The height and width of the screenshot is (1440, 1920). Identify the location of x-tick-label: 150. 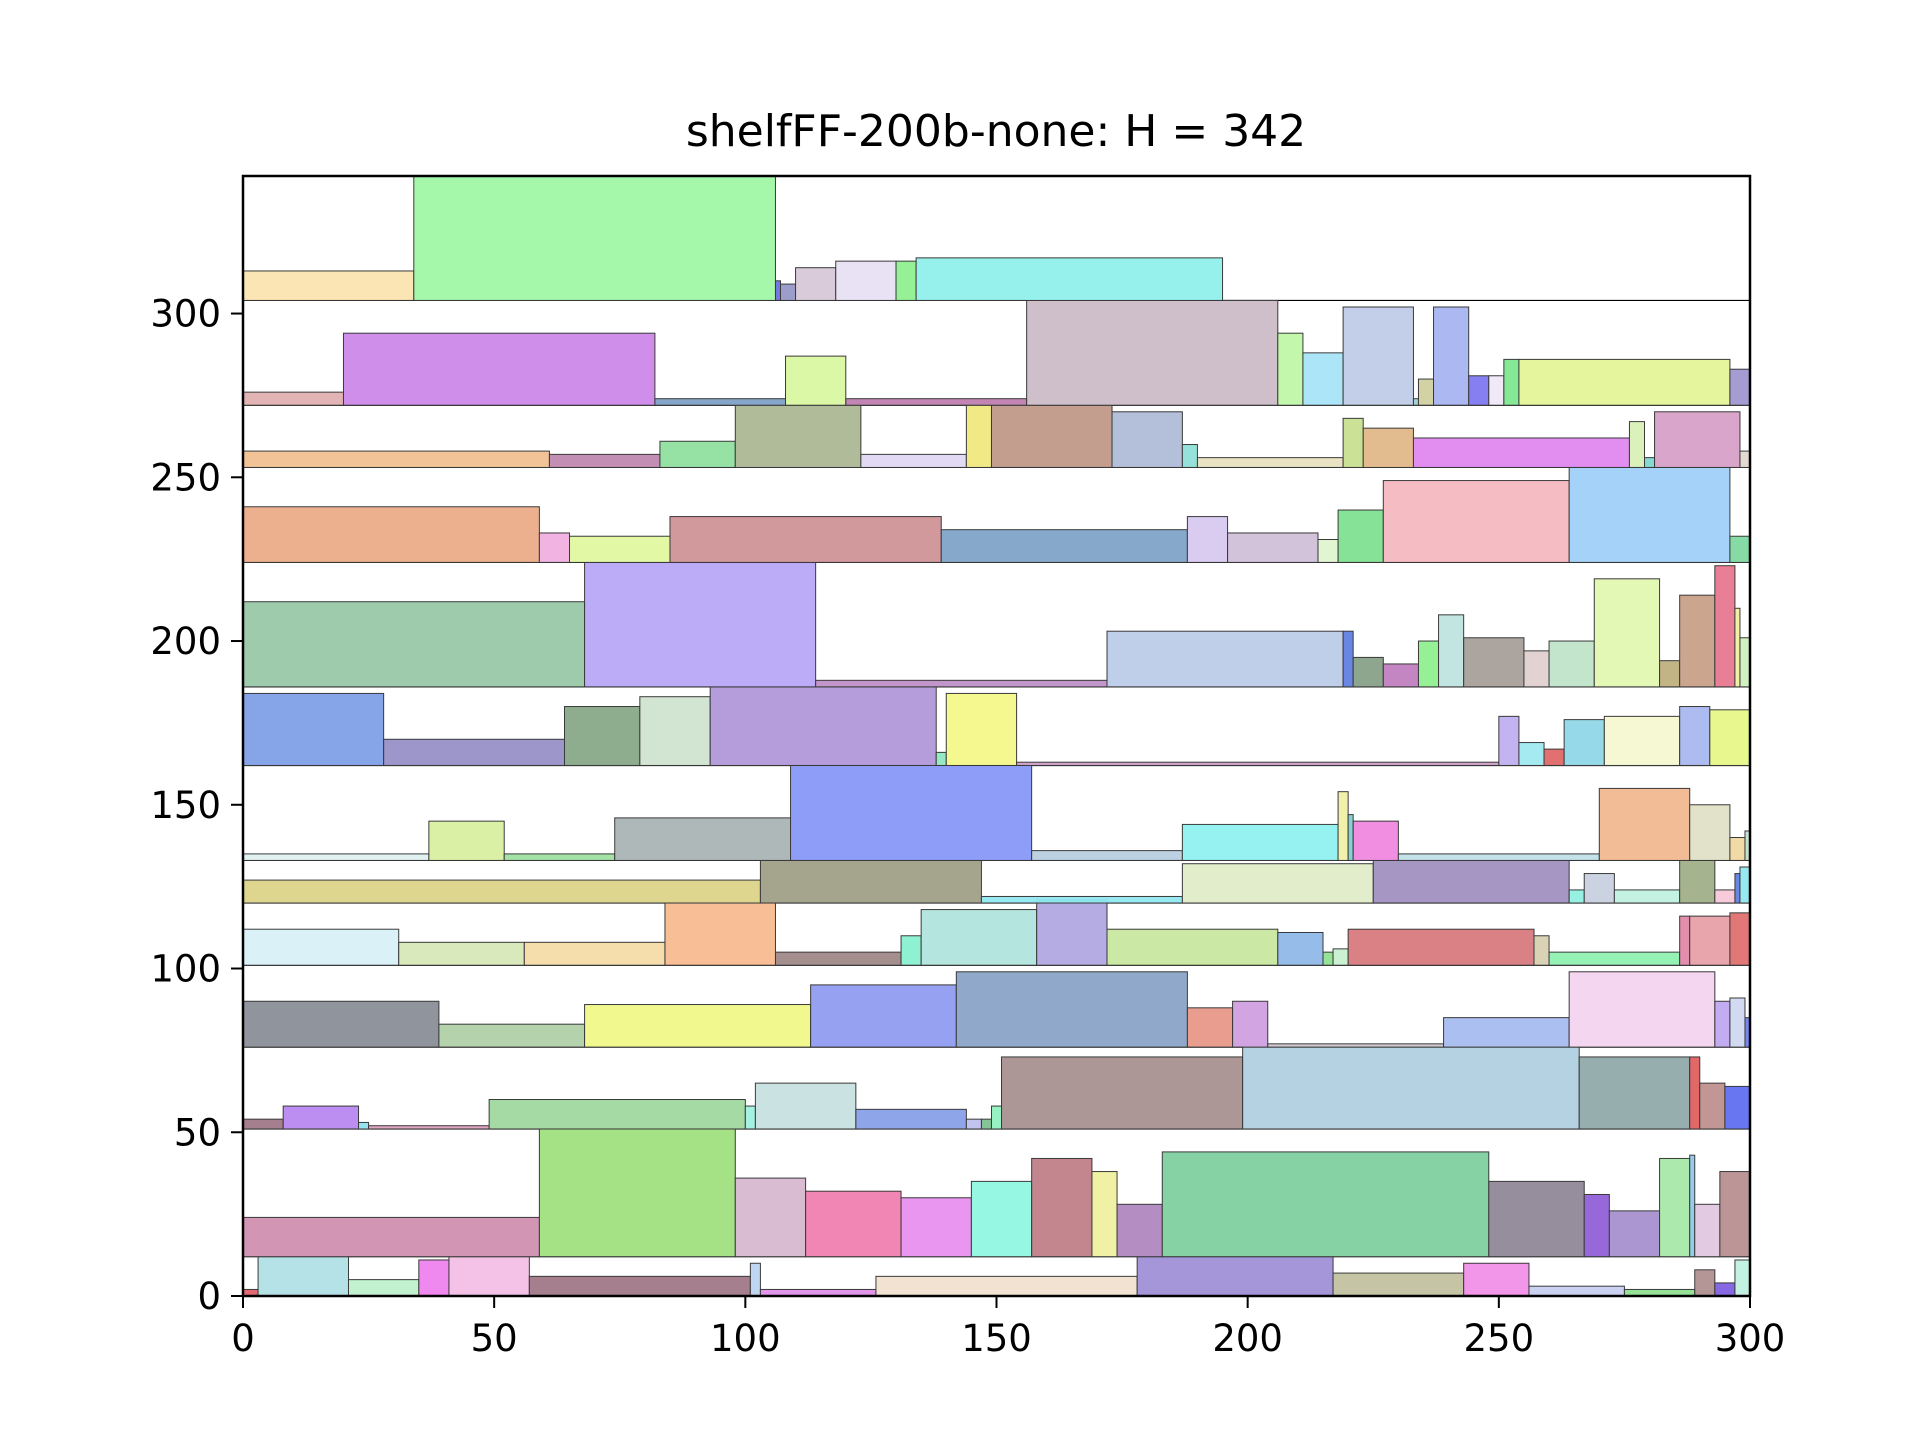
(996, 1338).